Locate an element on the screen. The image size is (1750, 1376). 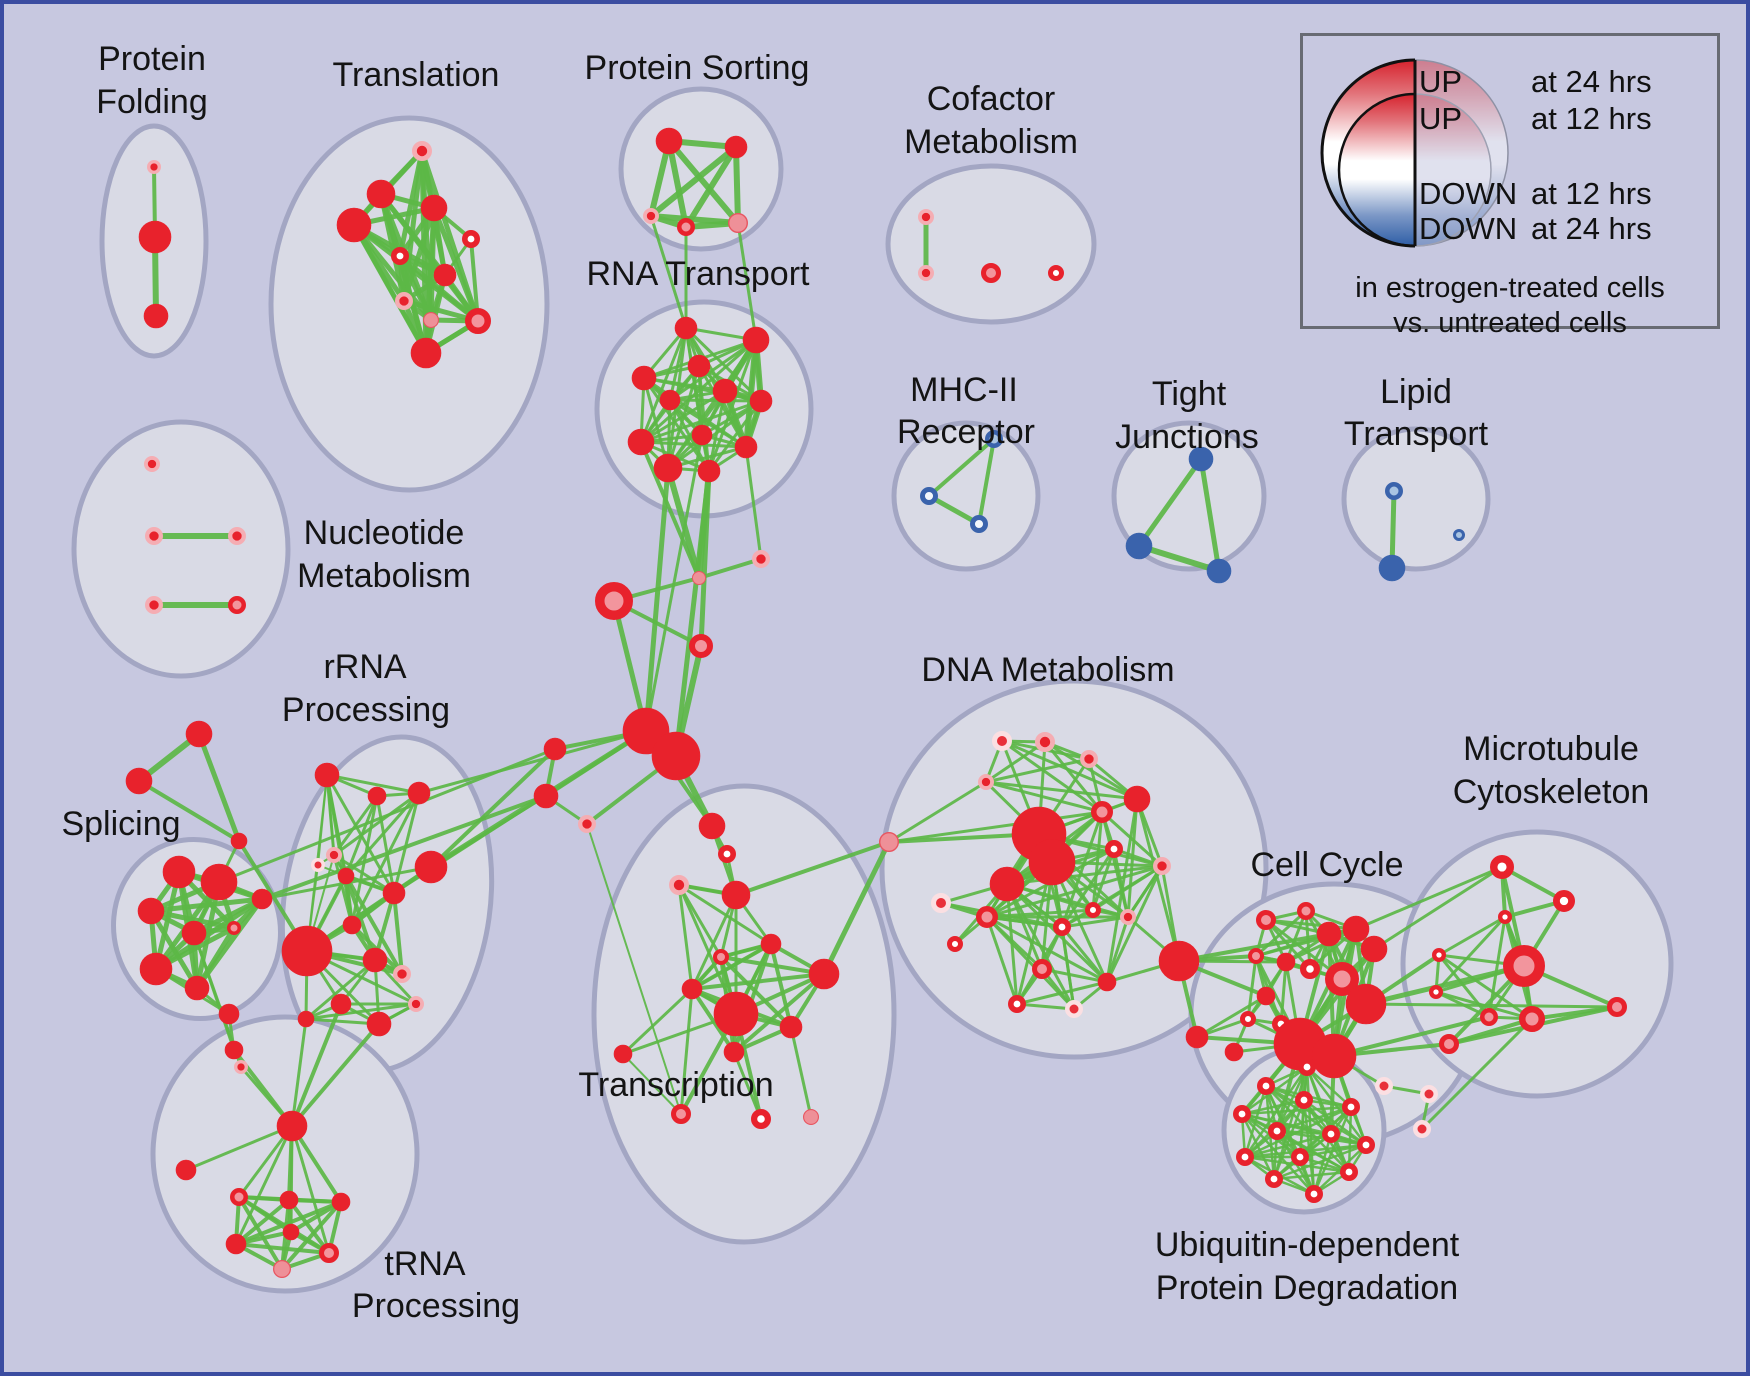
cluster-label-tight-junctions: Tight is located at coordinates (1189, 394).